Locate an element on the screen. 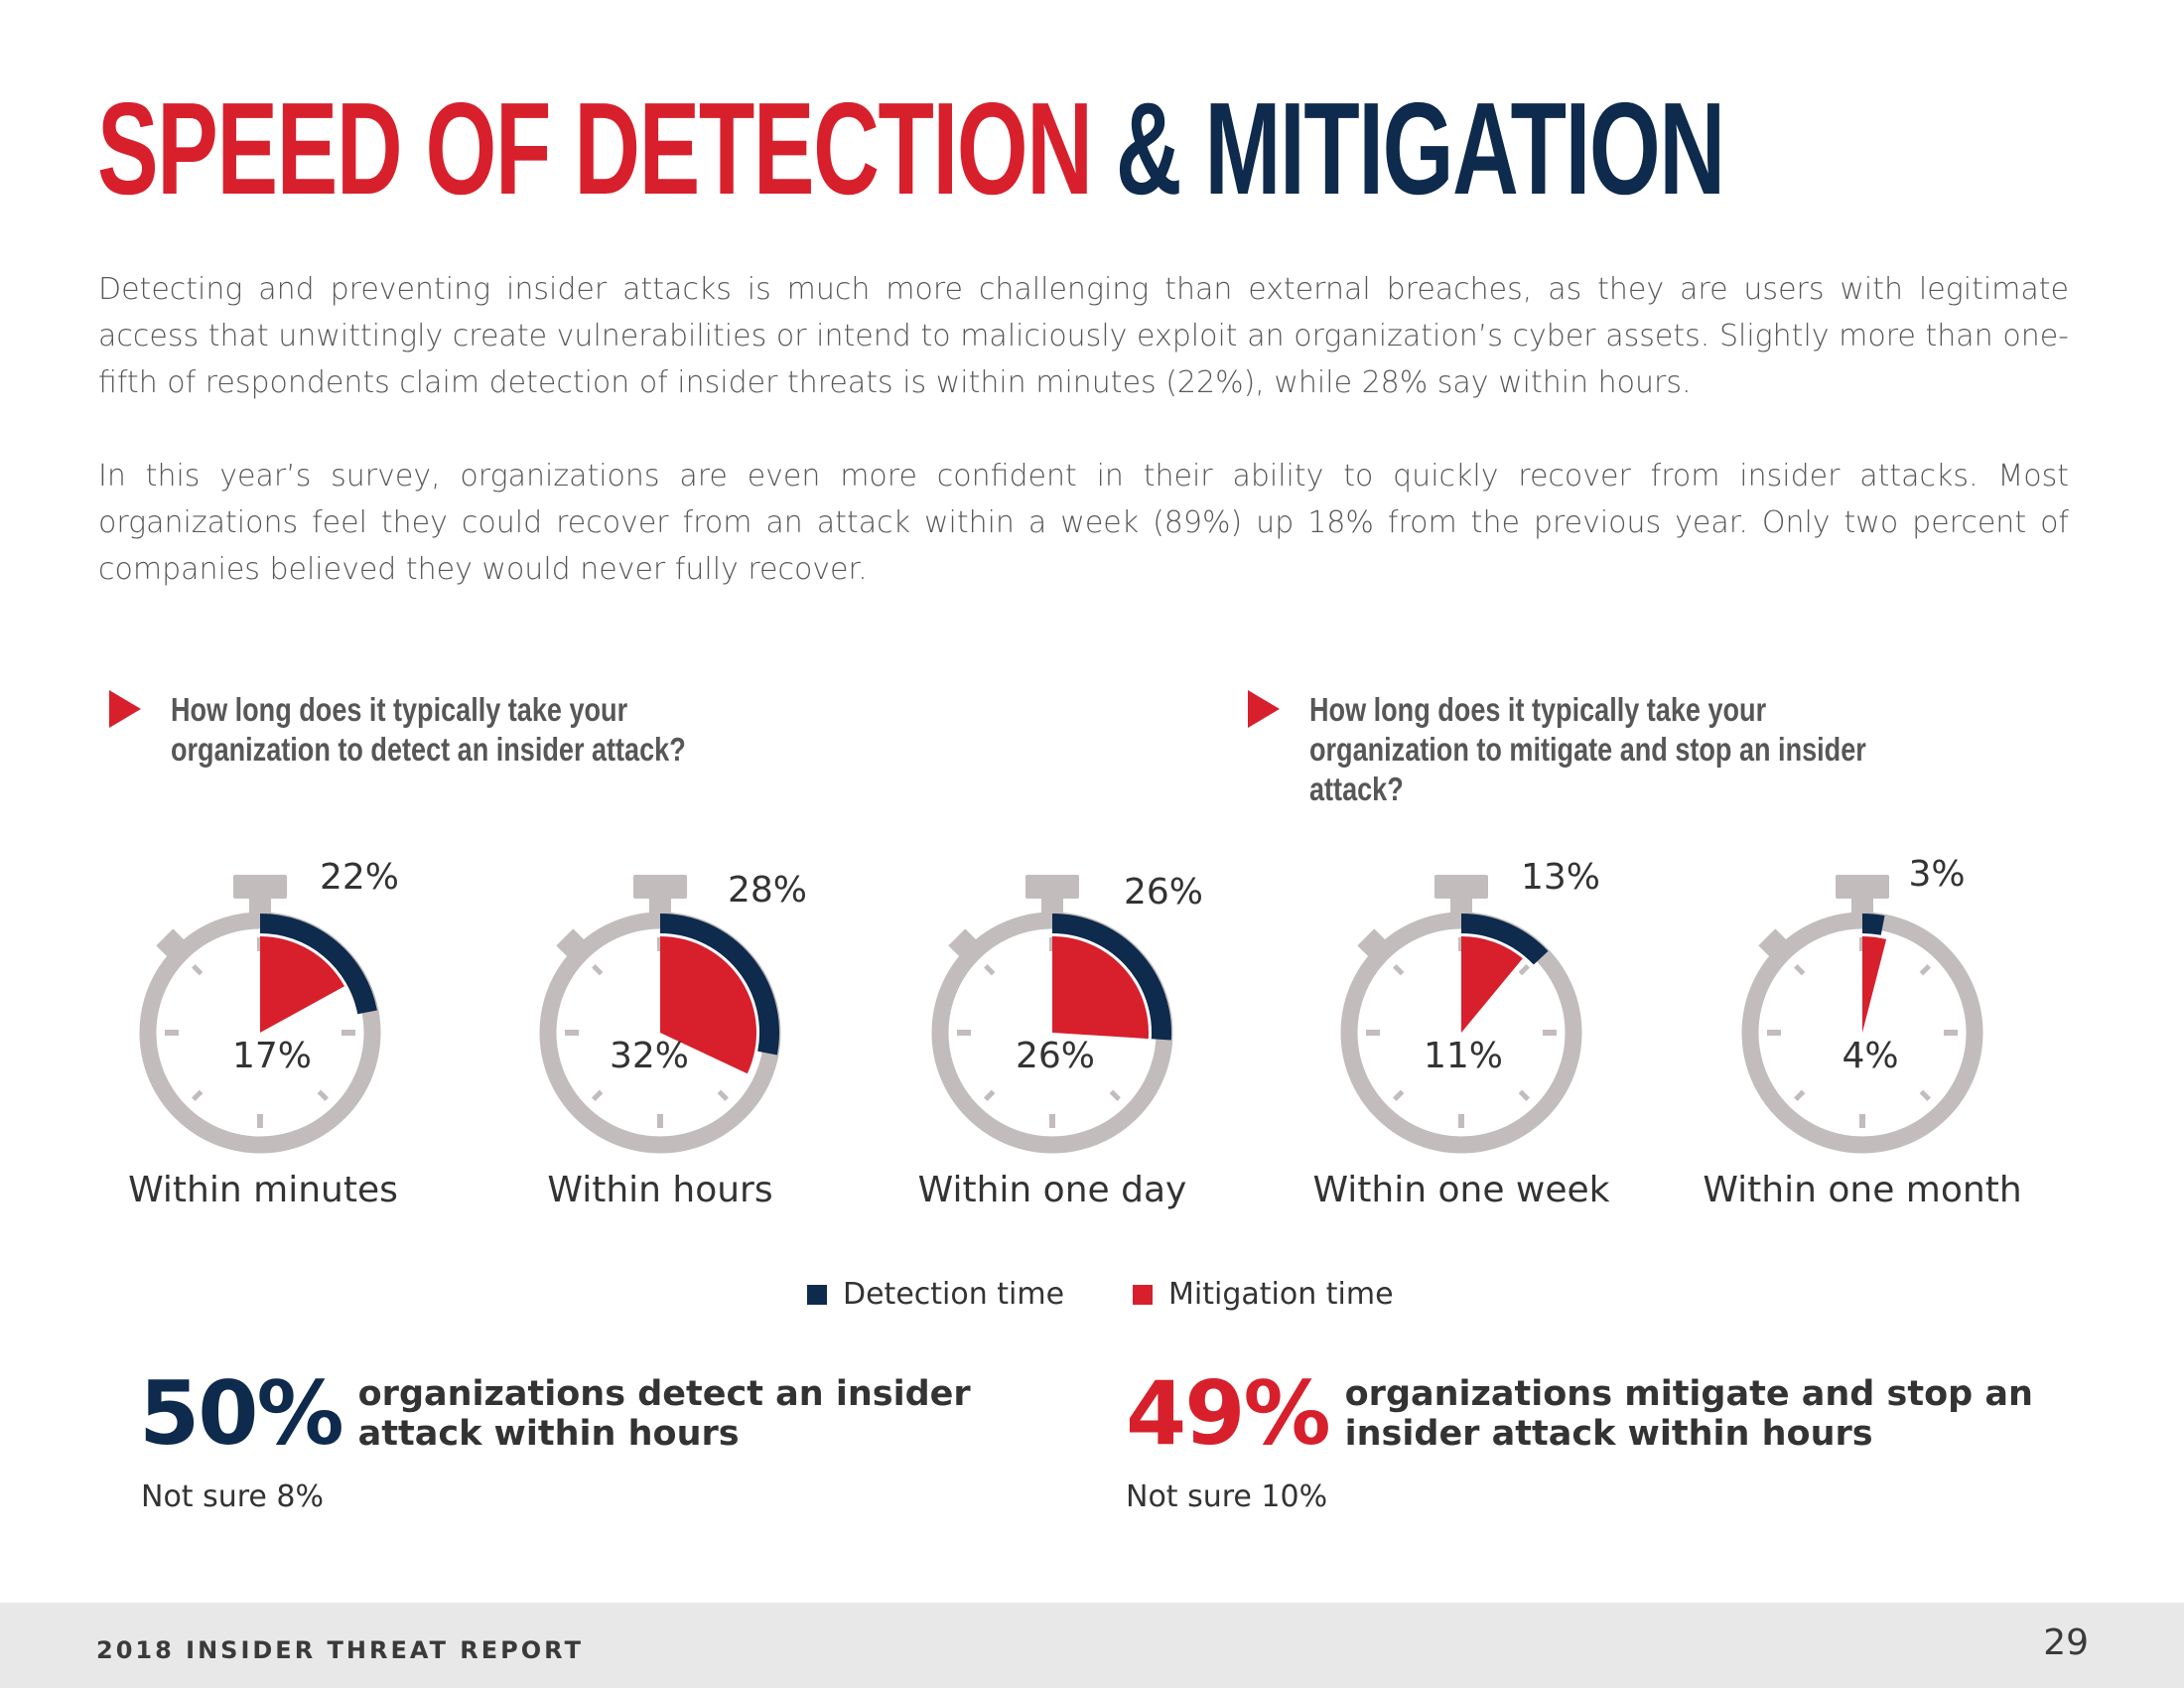  mitigation-value-label: 11% is located at coordinates (1463, 1056).